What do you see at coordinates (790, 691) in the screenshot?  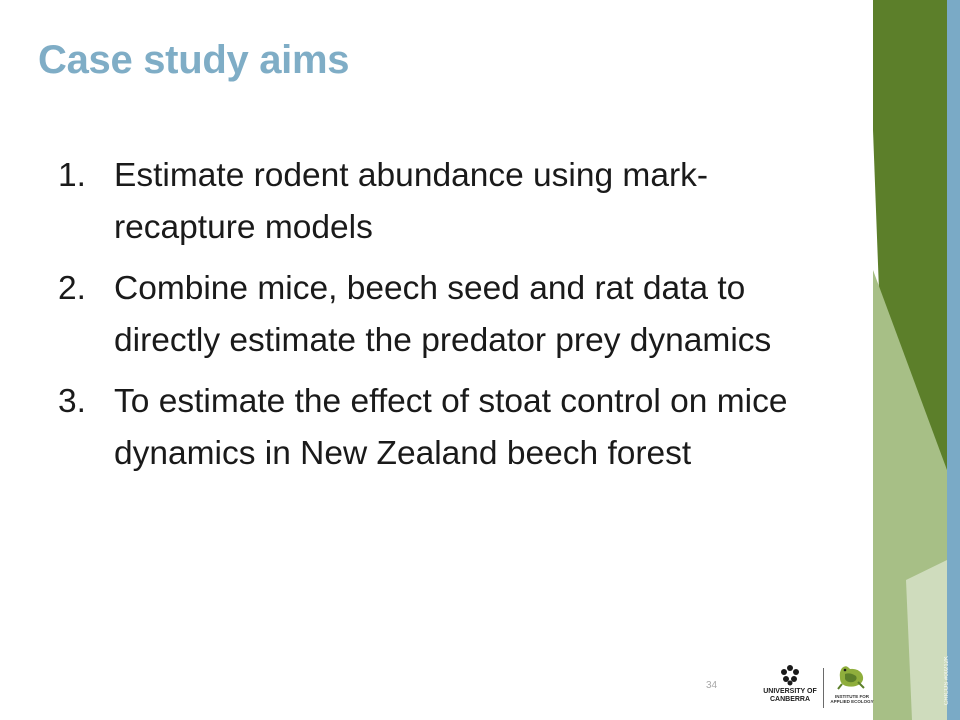 I see `university-name-line1: UNIVERSITY OF` at bounding box center [790, 691].